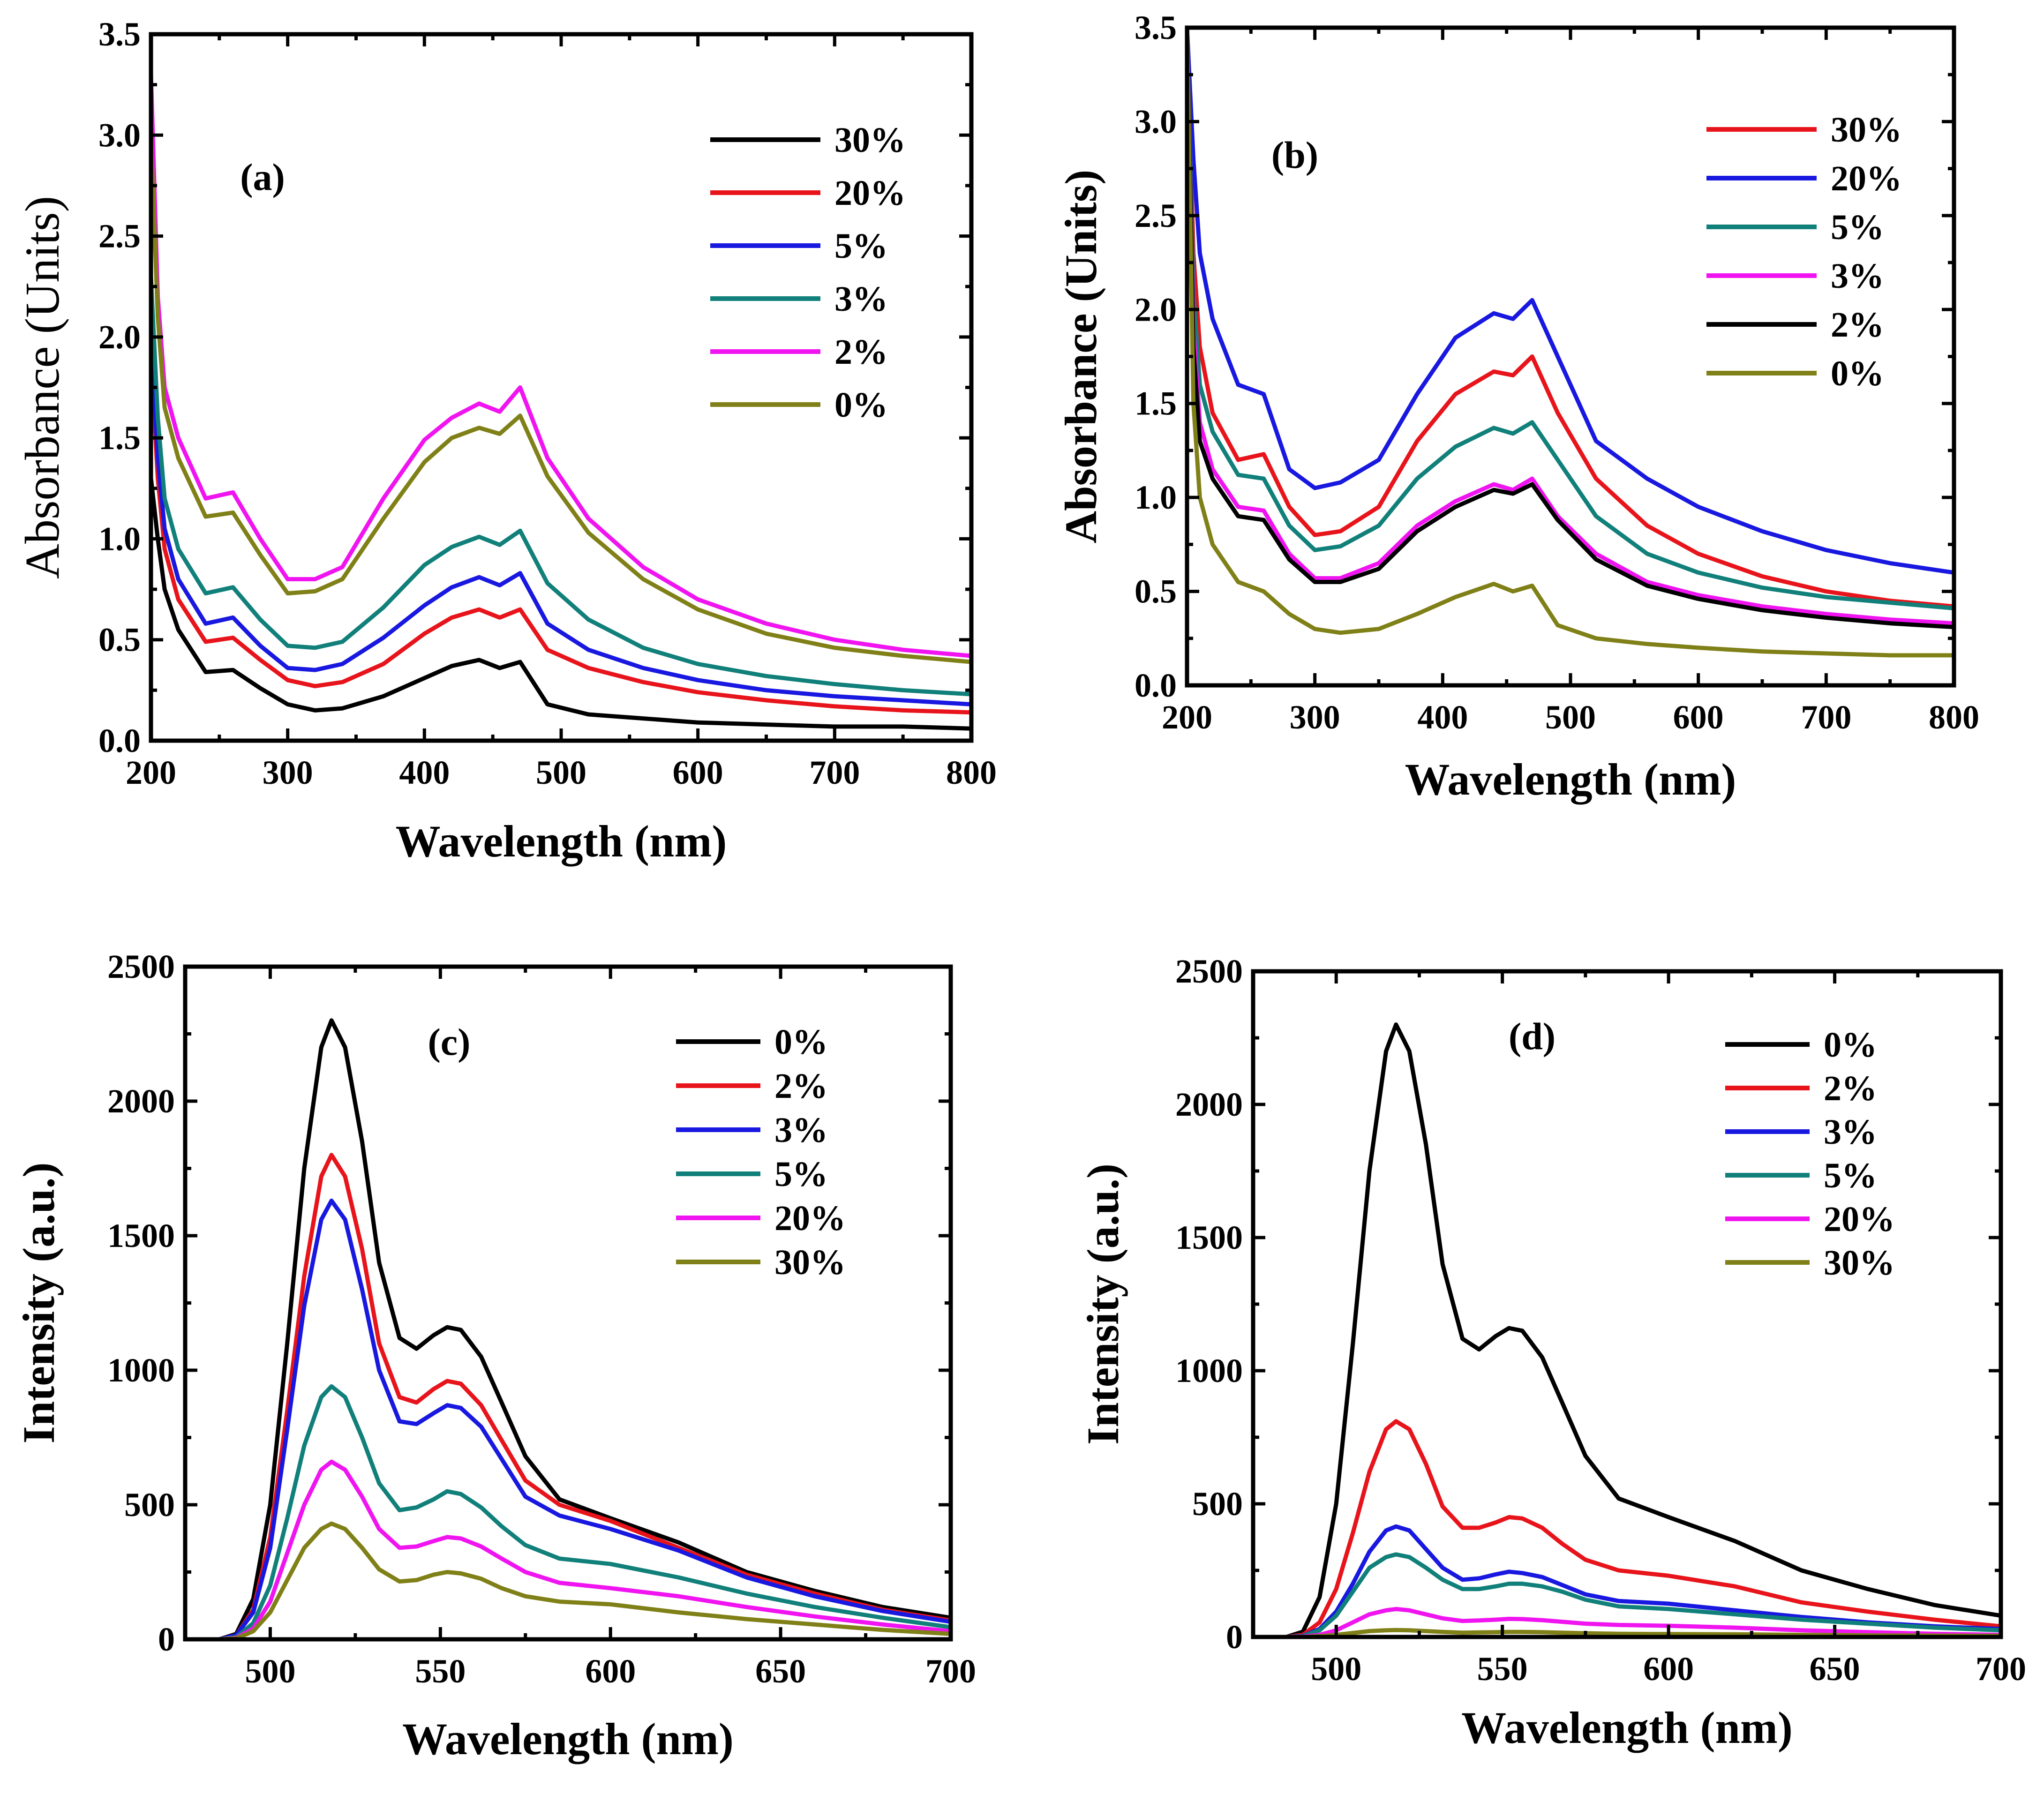  What do you see at coordinates (263, 177) in the screenshot?
I see `panel-label: (a)` at bounding box center [263, 177].